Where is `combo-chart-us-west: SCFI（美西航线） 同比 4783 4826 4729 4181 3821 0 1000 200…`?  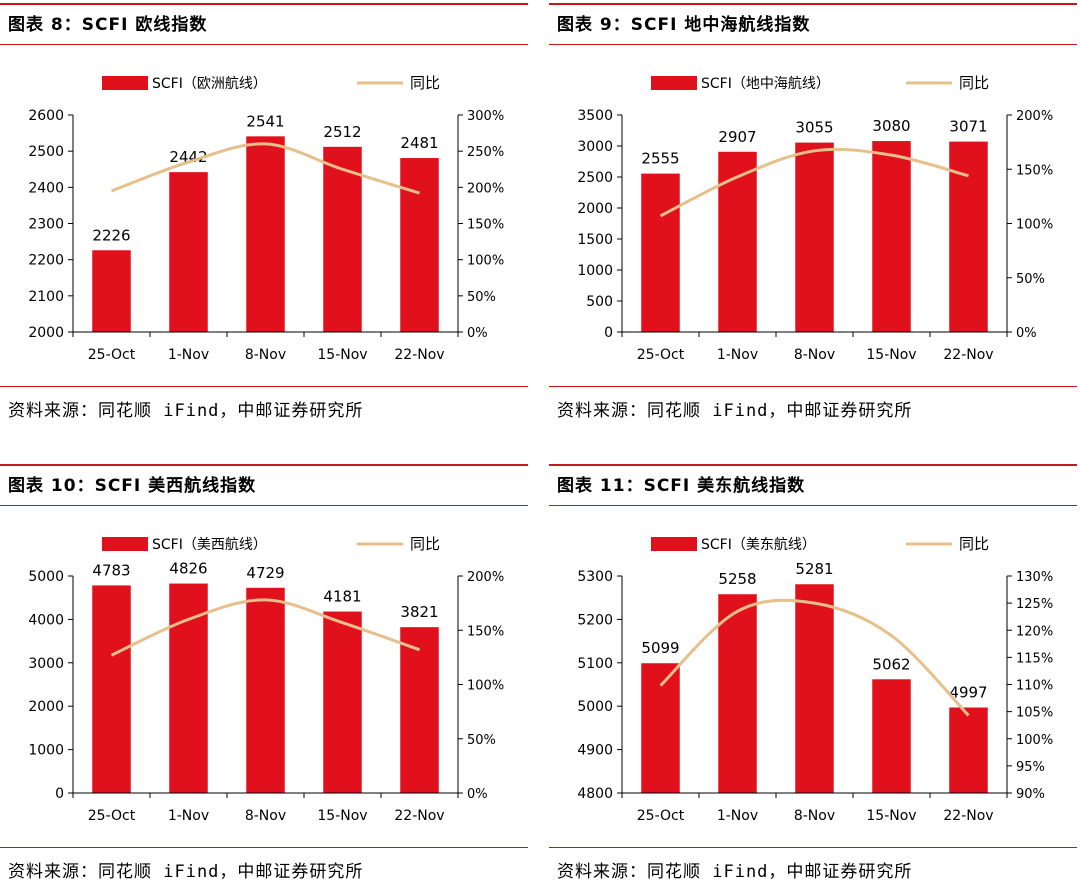
combo-chart-us-west: SCFI（美西航线） 同比 4783 4826 4729 4181 3821 0 1000 200… is located at coordinates (266, 679).